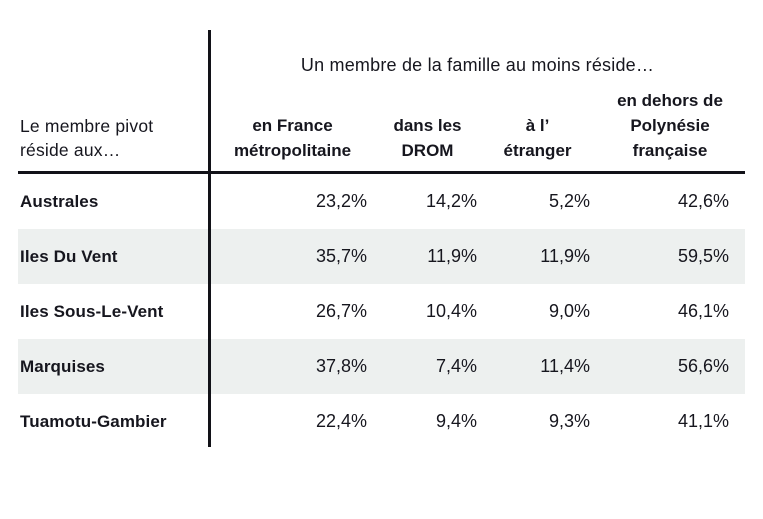 This screenshot has height=519, width=763. I want to click on row-label: Marquises, so click(62, 366).